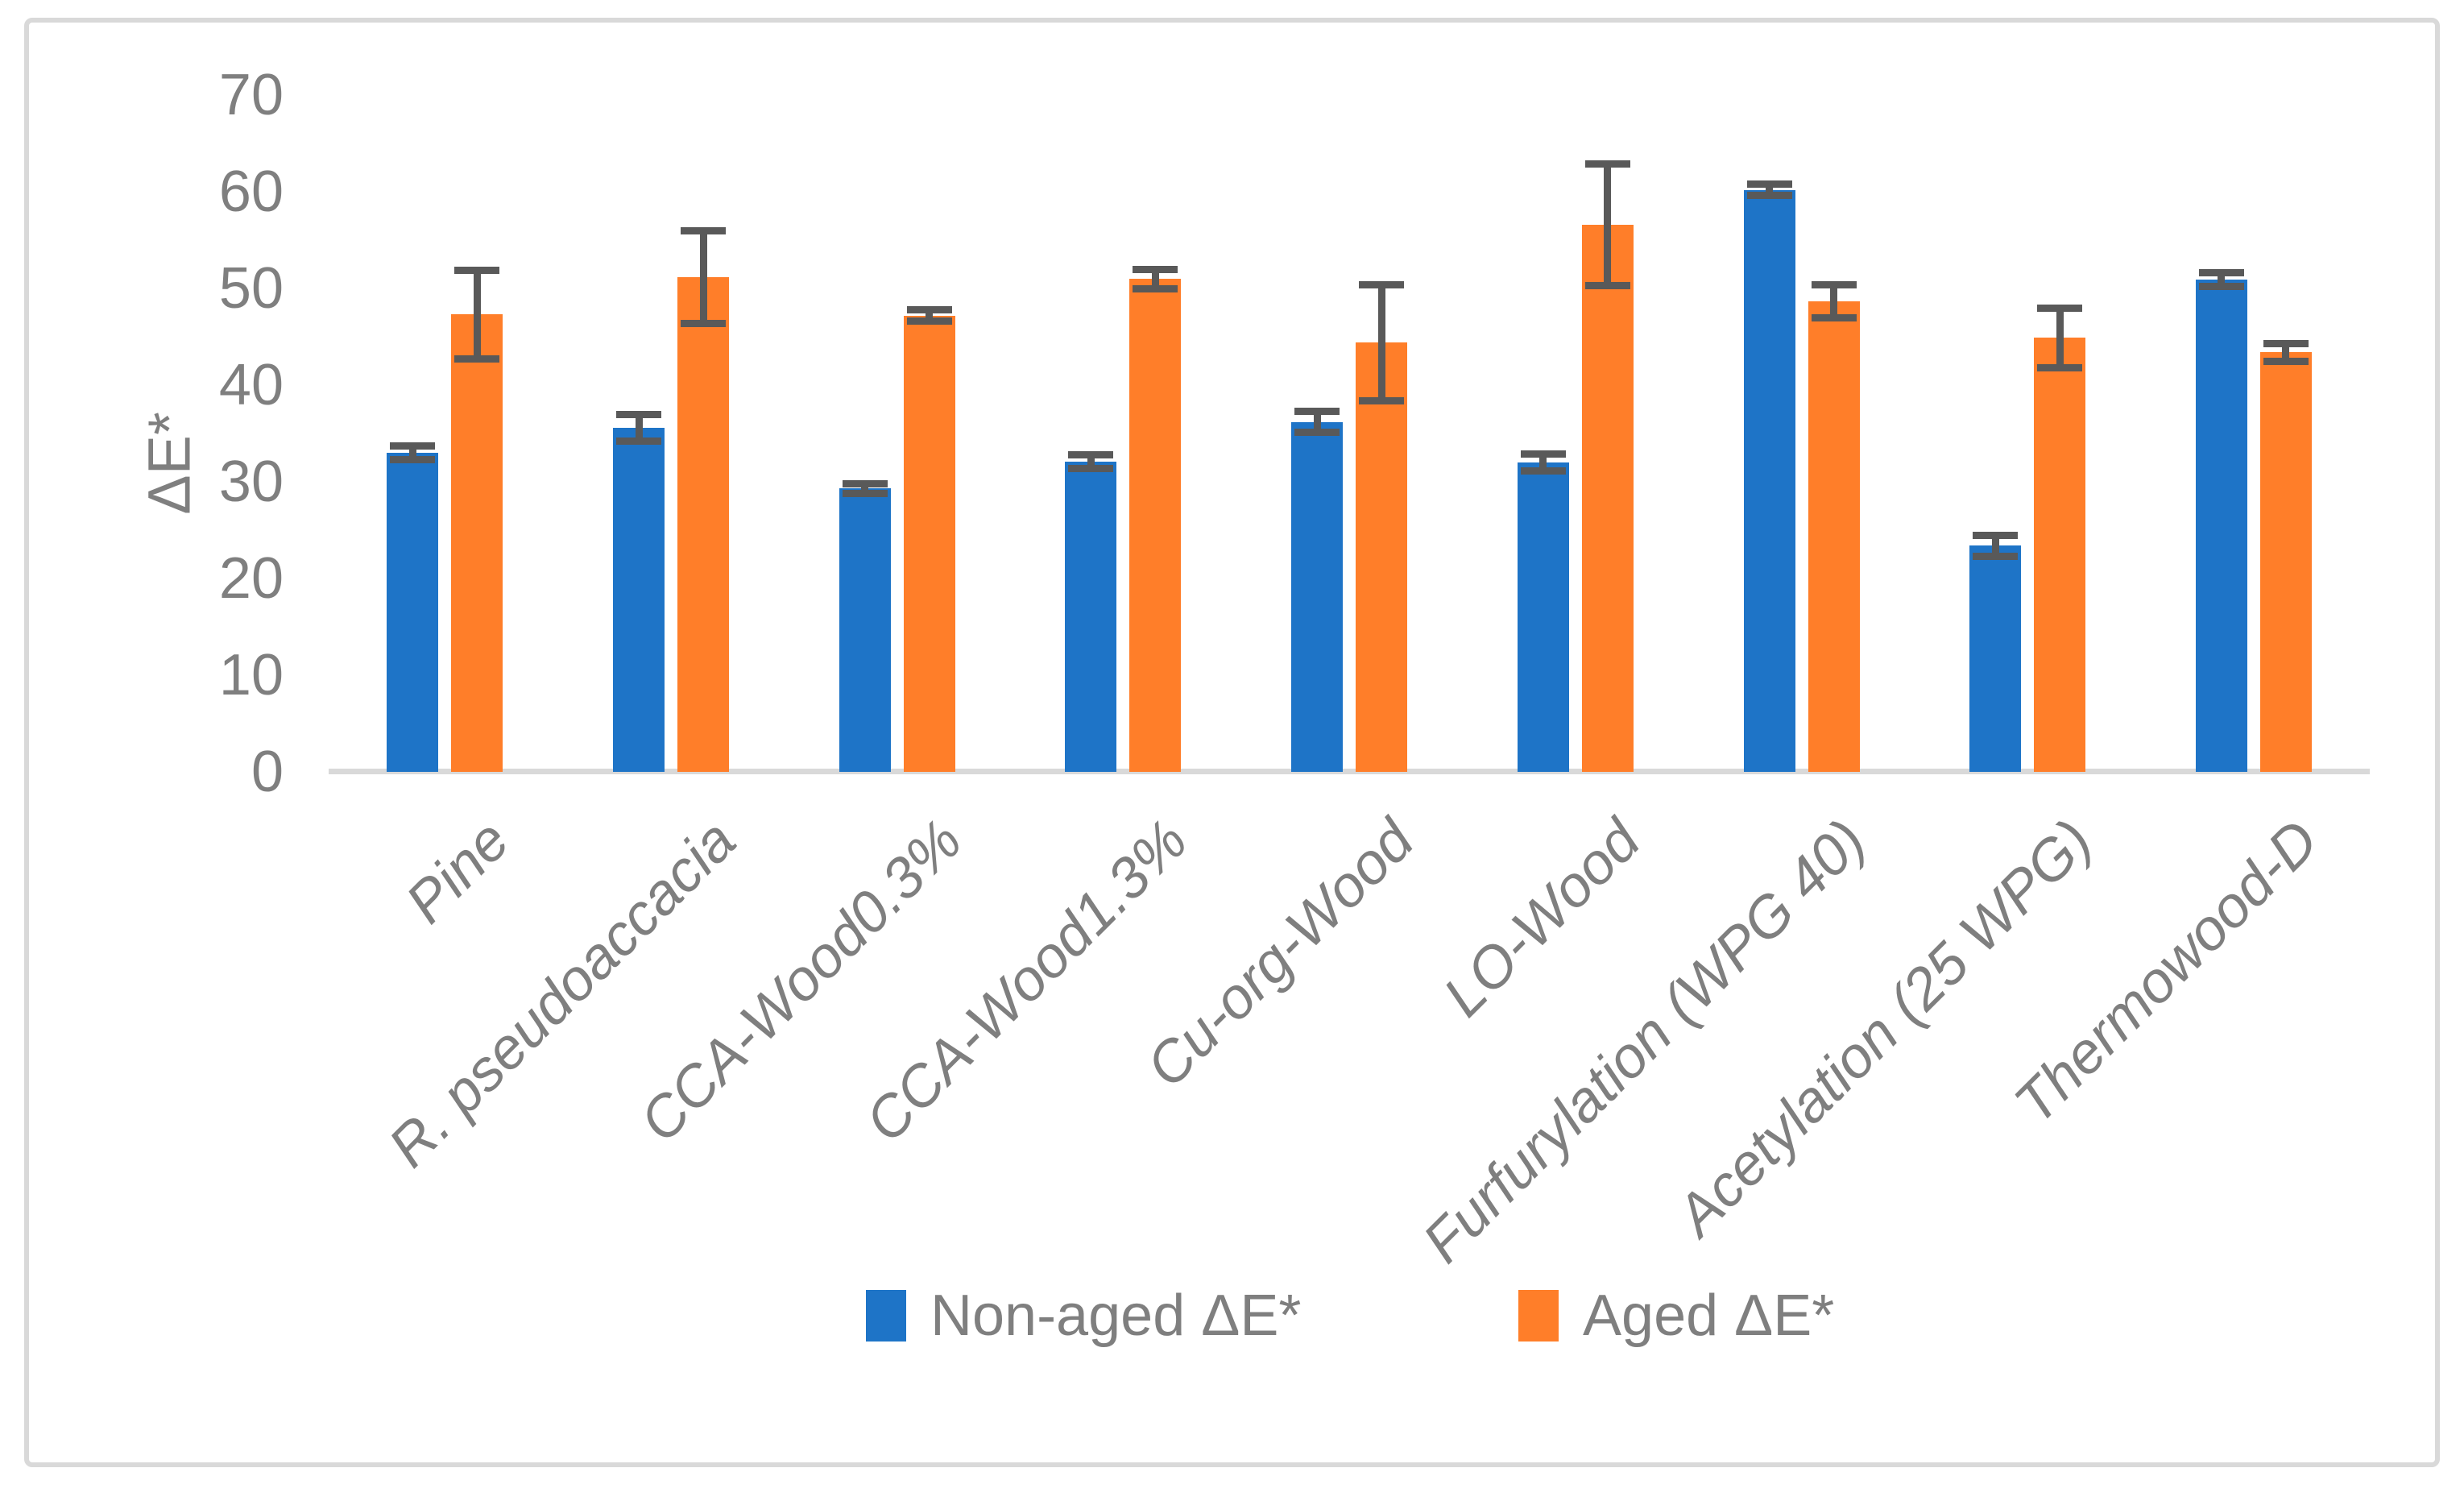 The width and height of the screenshot is (2464, 1497). I want to click on legend-item-aged: Aged ΔE*, so click(1676, 1316).